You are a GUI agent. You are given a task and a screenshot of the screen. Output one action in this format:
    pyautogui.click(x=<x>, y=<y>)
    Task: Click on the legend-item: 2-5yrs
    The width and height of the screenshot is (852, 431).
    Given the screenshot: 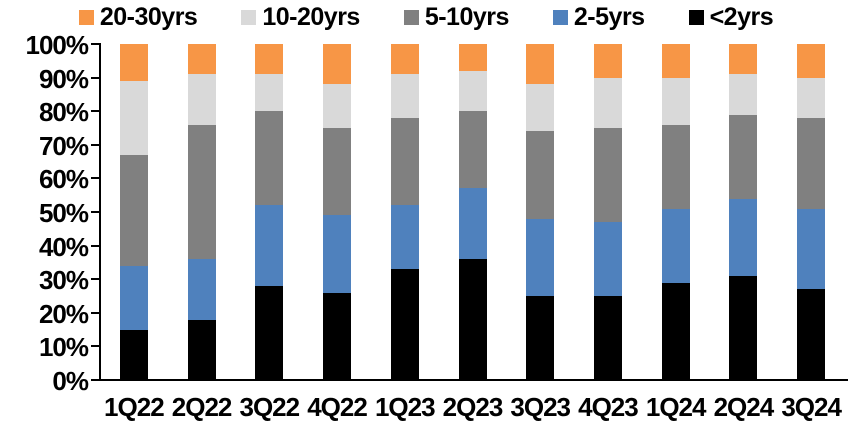 What is the action you would take?
    pyautogui.click(x=598, y=17)
    